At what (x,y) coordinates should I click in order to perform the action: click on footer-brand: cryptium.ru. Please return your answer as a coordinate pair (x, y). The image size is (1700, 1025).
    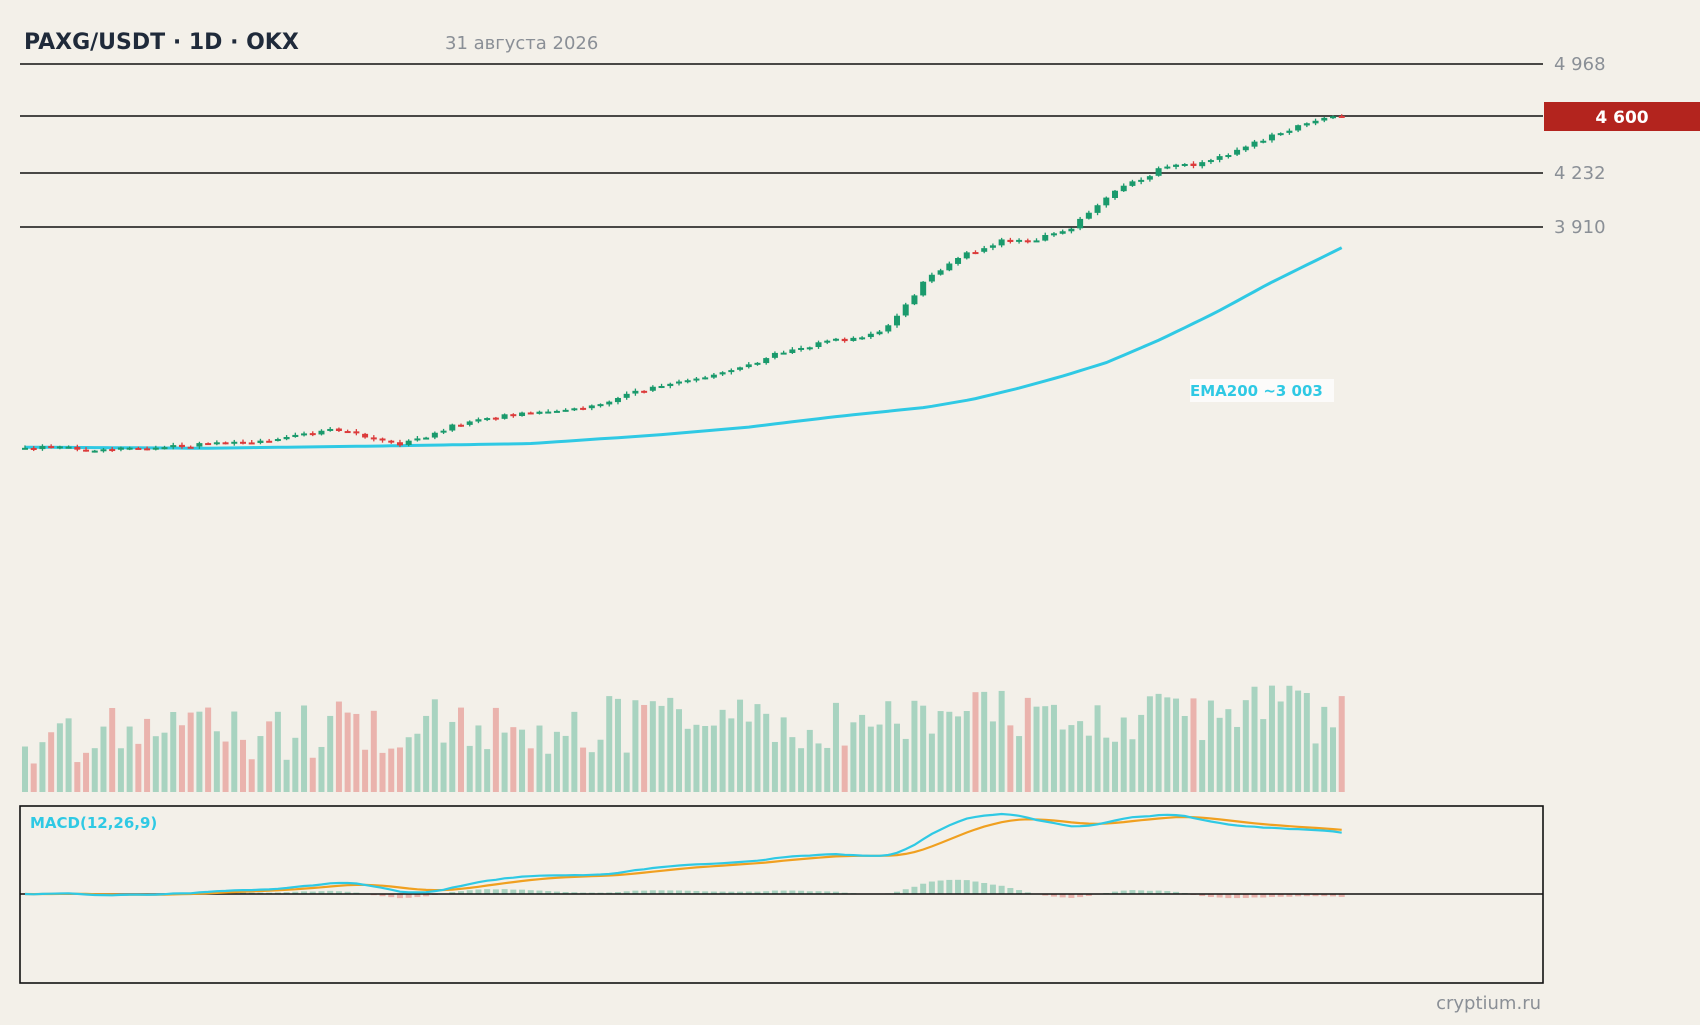
    Looking at the image, I should click on (1488, 1003).